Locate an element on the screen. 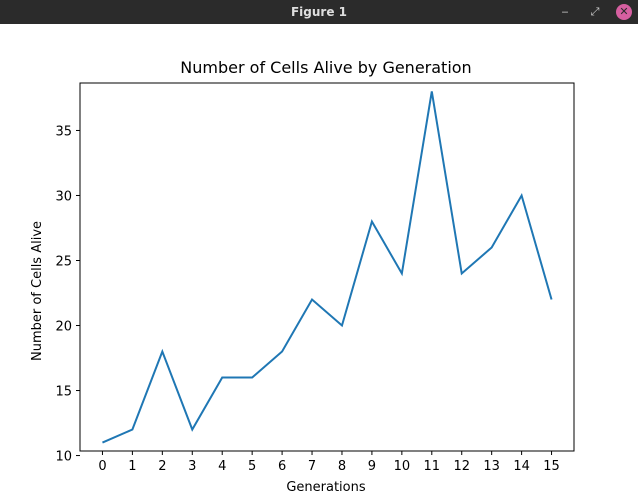 Image resolution: width=638 pixels, height=501 pixels. x-tick-label: 13 is located at coordinates (491, 466).